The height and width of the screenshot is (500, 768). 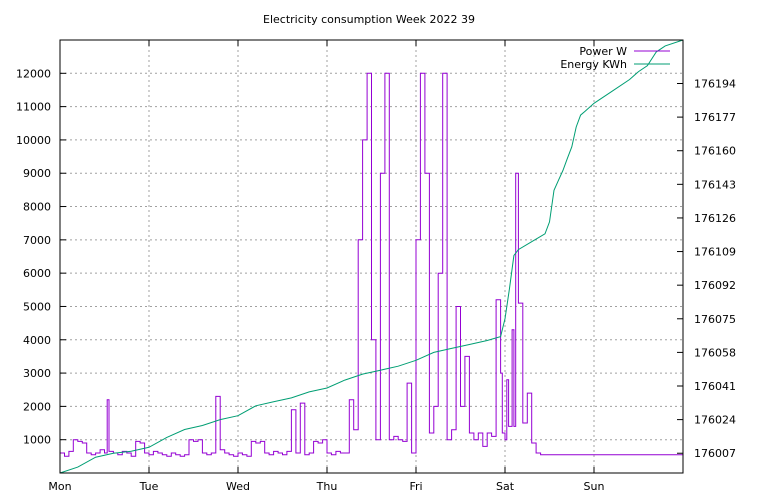 I want to click on y-right-tick-label: 176058, so click(x=715, y=352).